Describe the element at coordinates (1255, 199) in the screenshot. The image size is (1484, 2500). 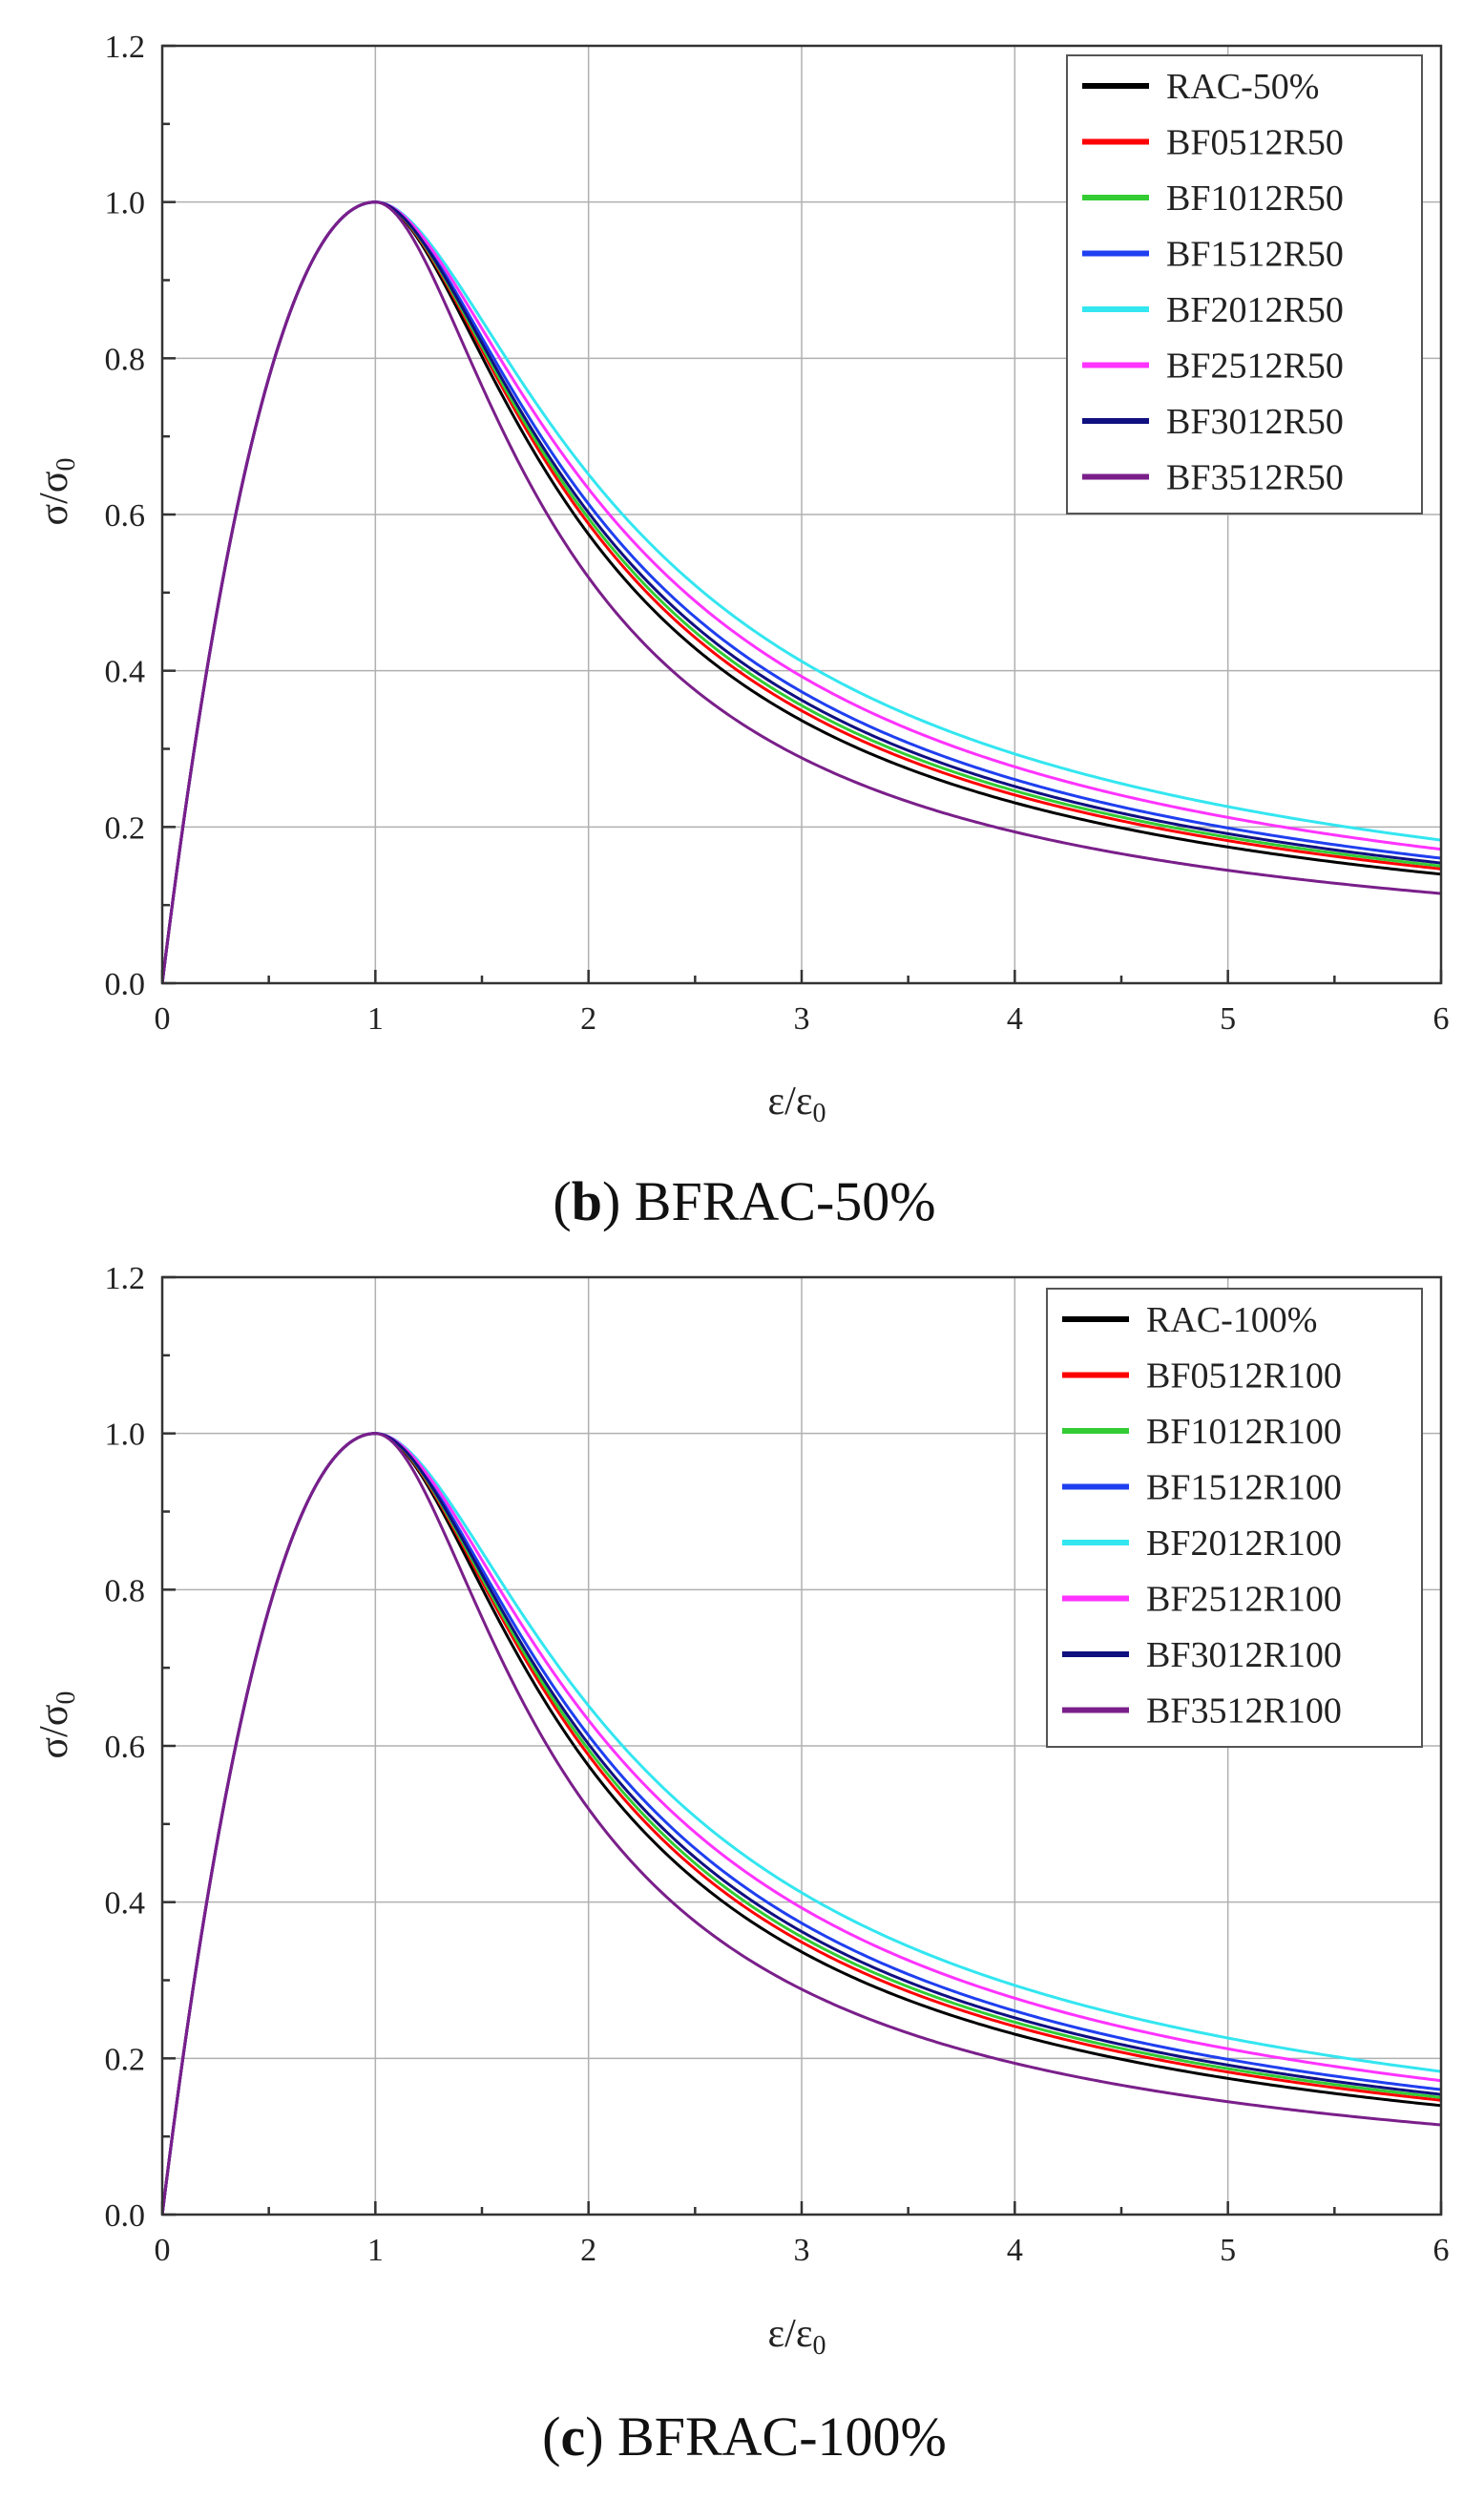
I see `legend-label: BF1012R50` at that location.